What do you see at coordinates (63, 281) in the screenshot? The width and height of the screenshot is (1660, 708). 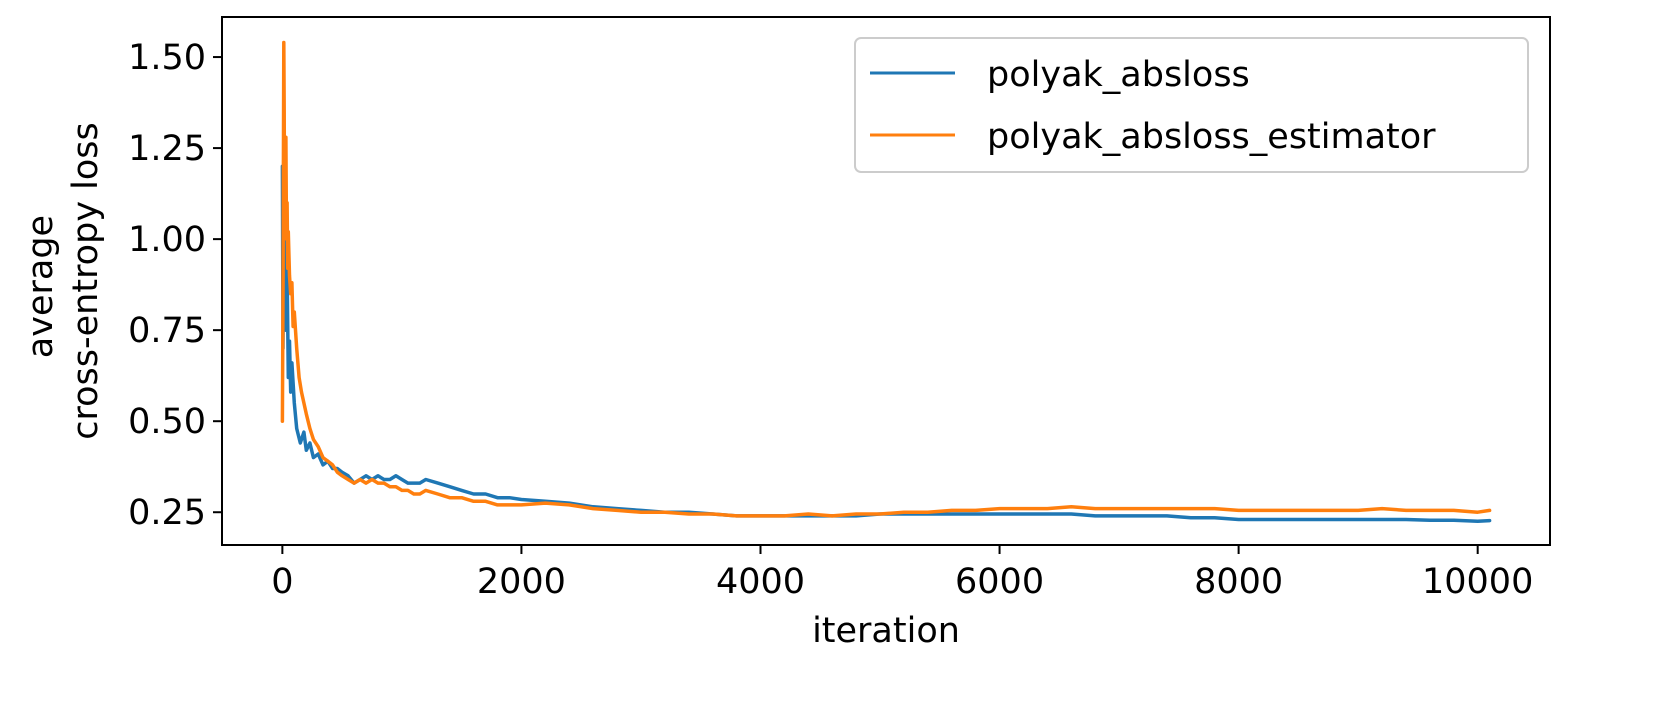 I see `y-axis-label: average cross-entropy loss` at bounding box center [63, 281].